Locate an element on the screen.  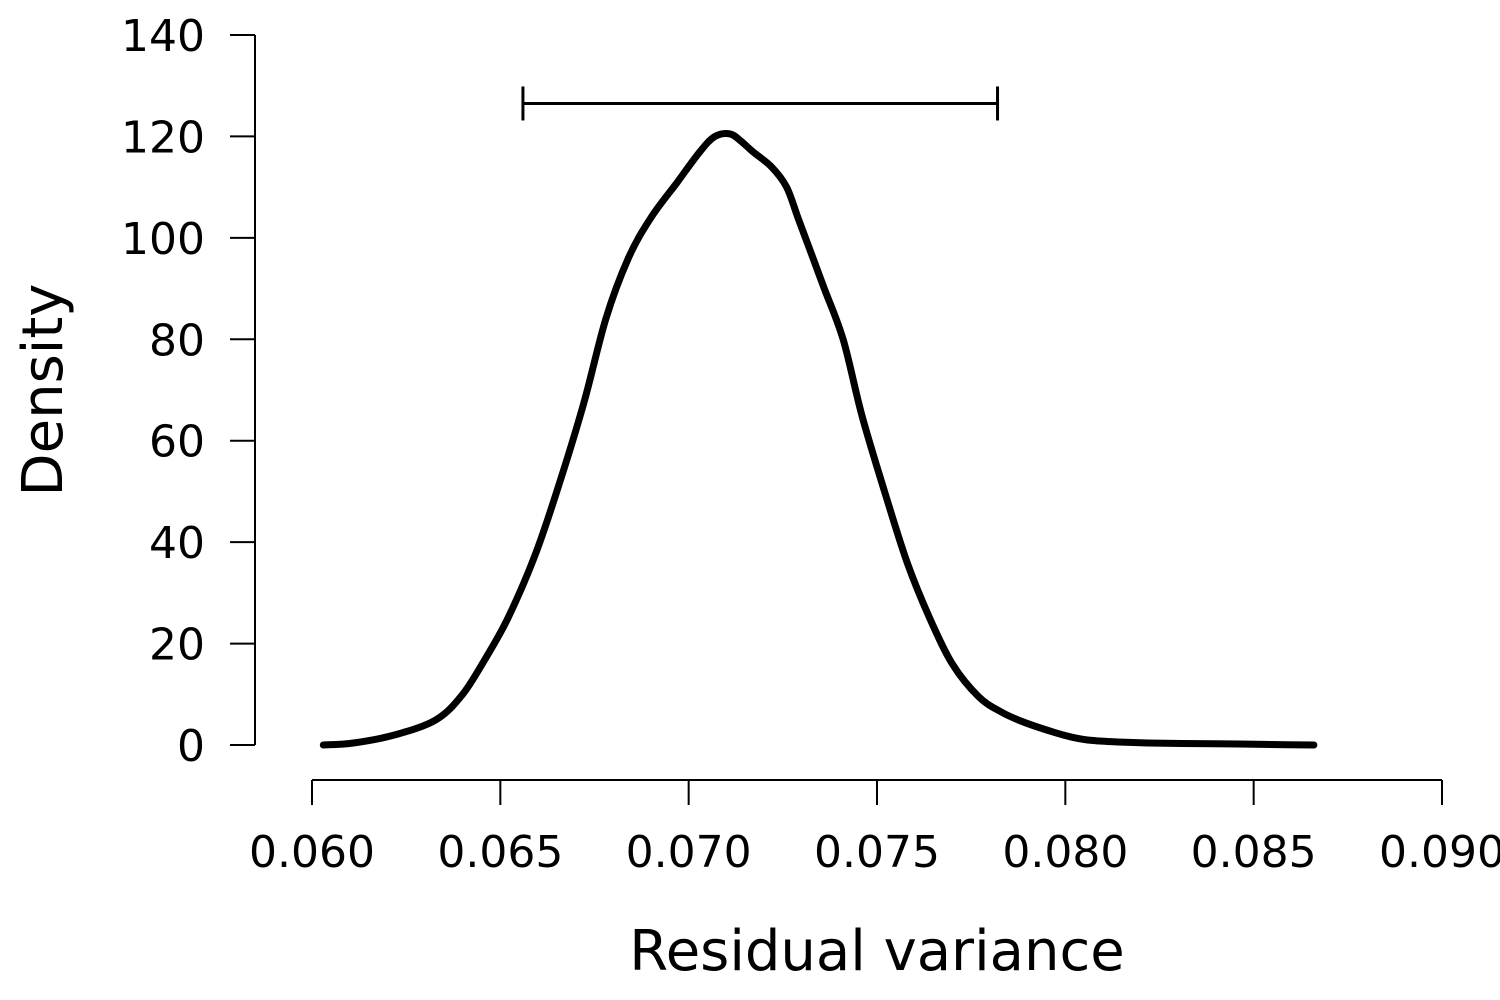
y-tick-label: 60 is located at coordinates (177, 442).